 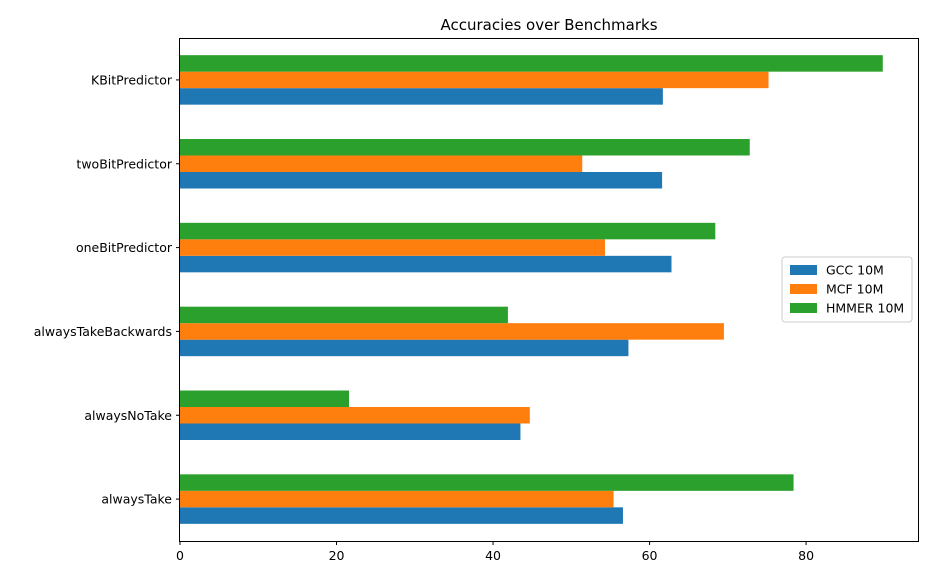 I want to click on bar-alwaysNoTake-gcc-10m, so click(x=350, y=431).